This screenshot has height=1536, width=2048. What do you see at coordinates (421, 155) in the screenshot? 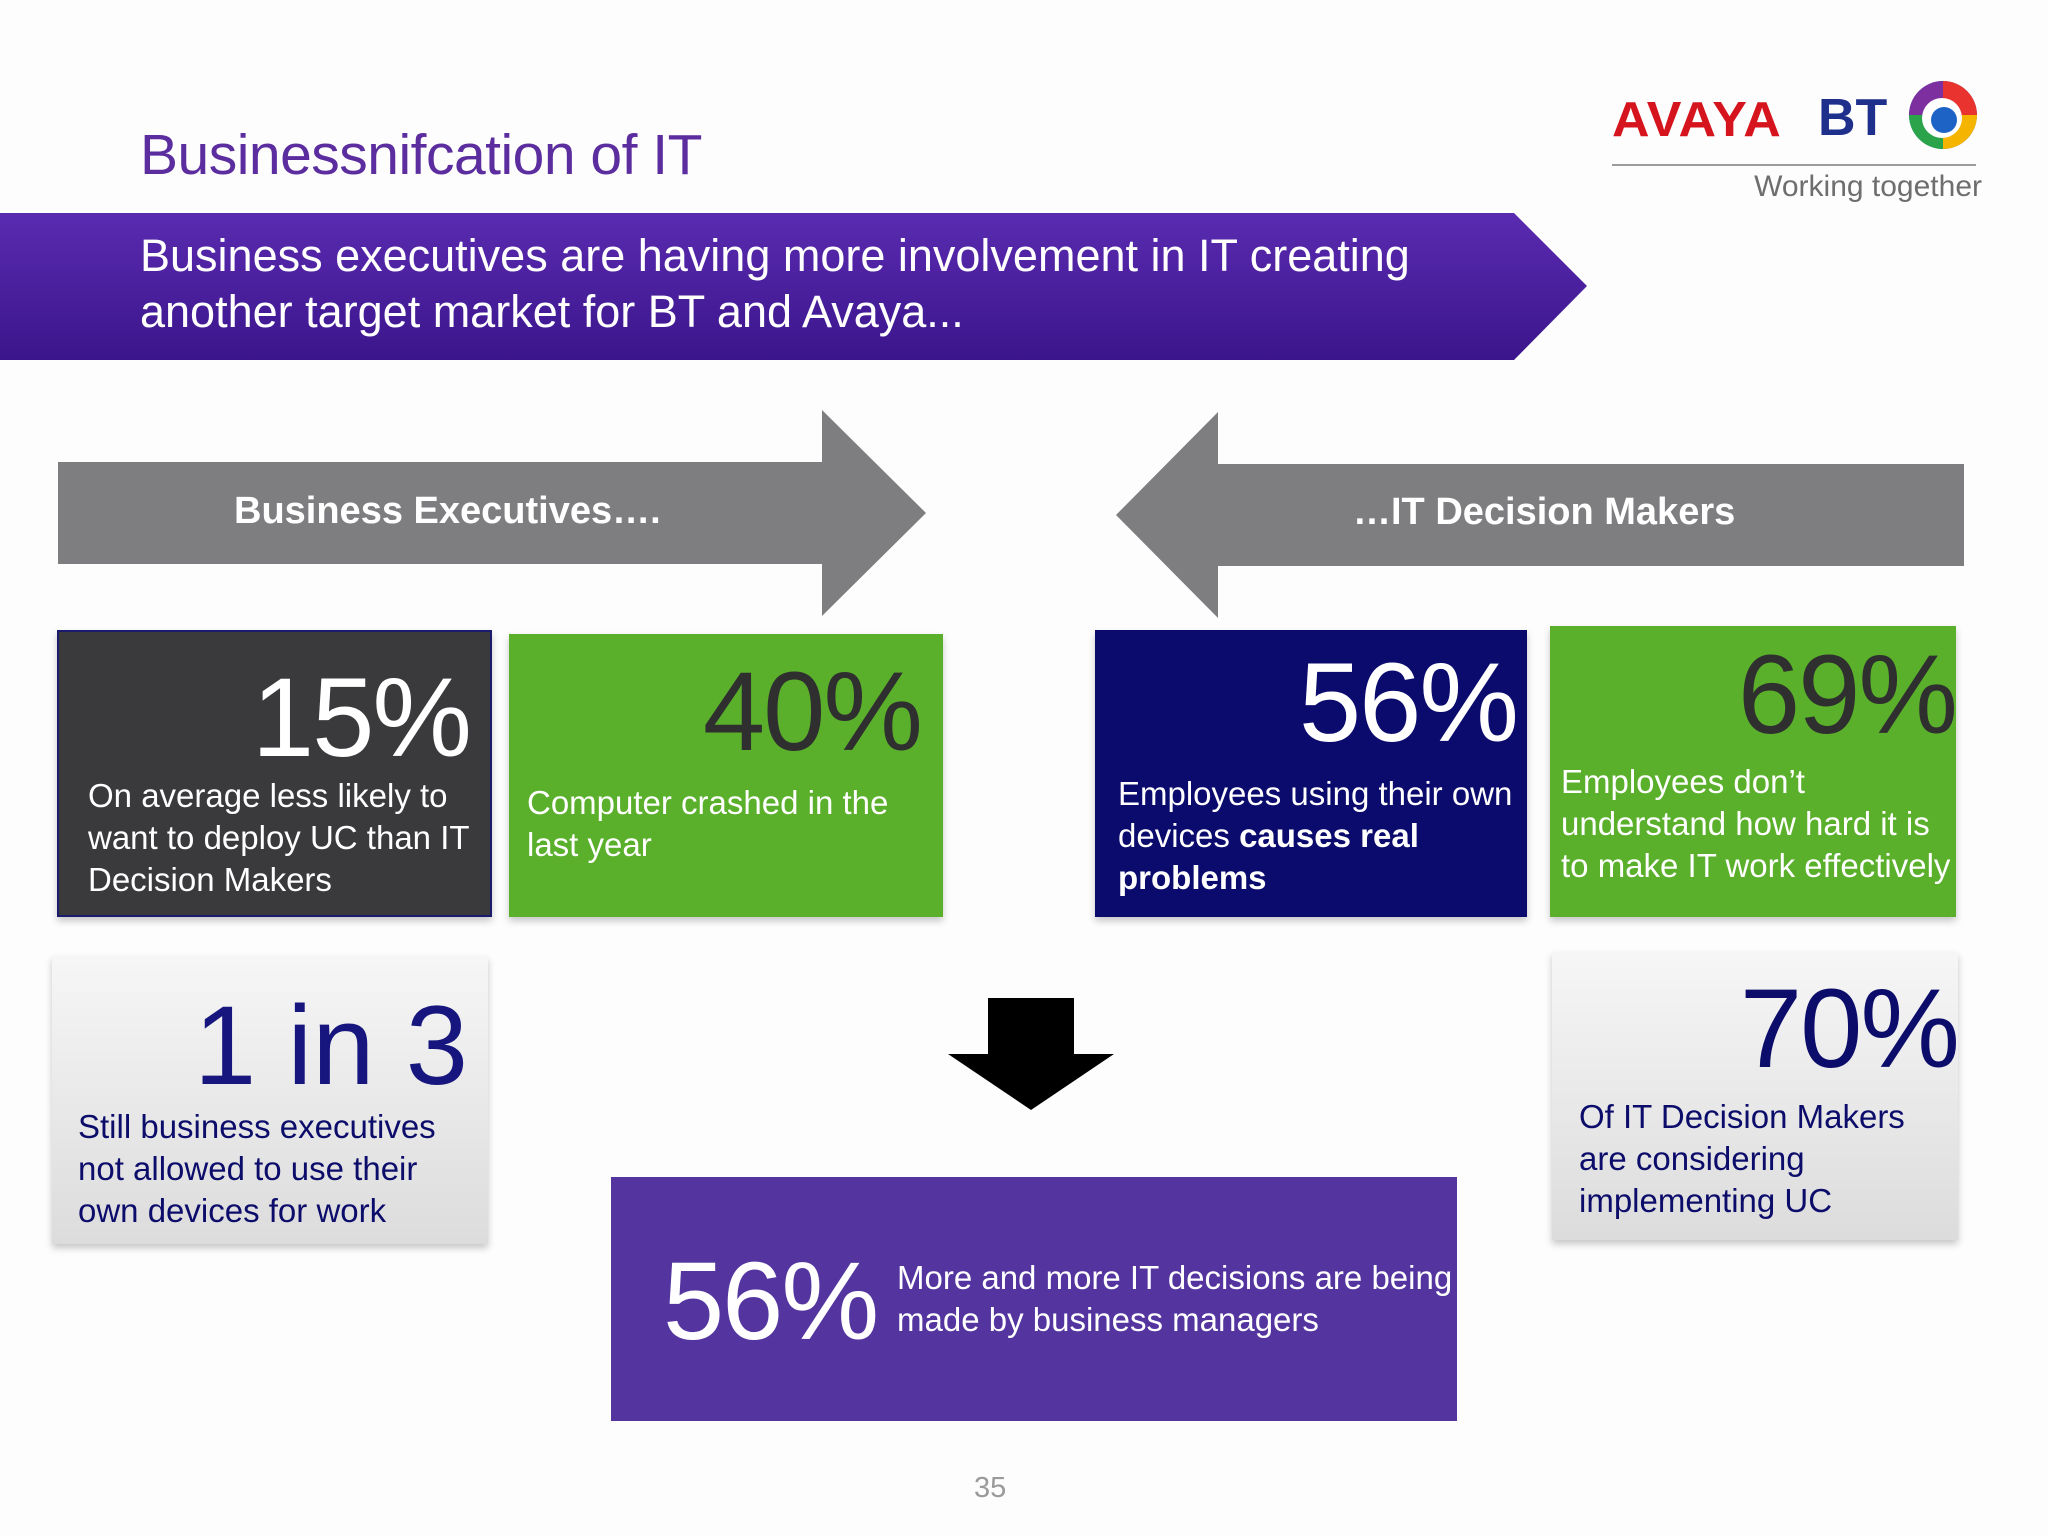
I see `slide-title: Businessnifcation of IT` at bounding box center [421, 155].